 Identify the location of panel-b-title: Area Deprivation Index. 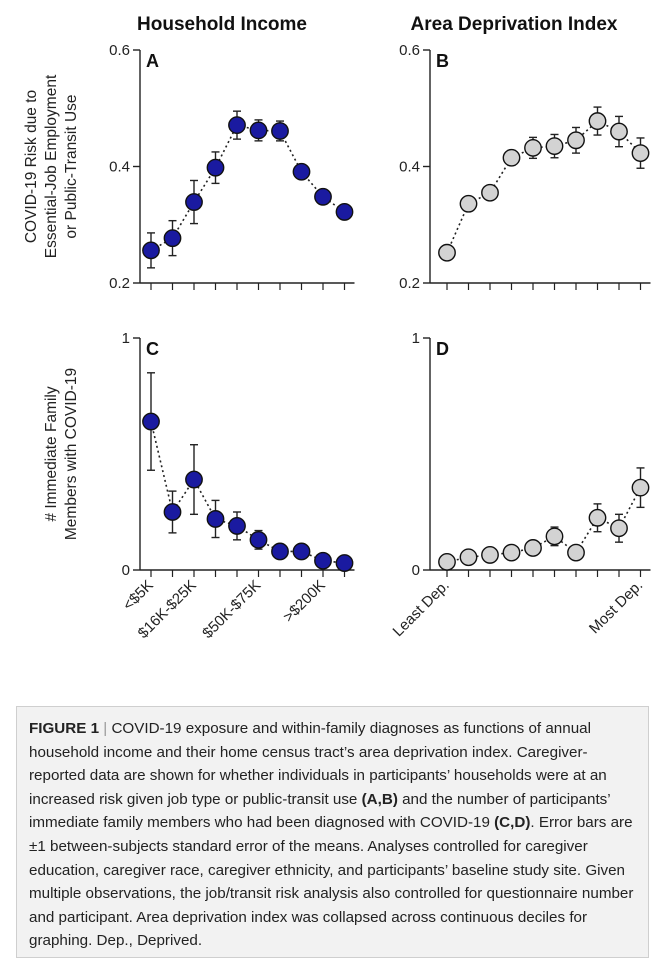
(514, 24).